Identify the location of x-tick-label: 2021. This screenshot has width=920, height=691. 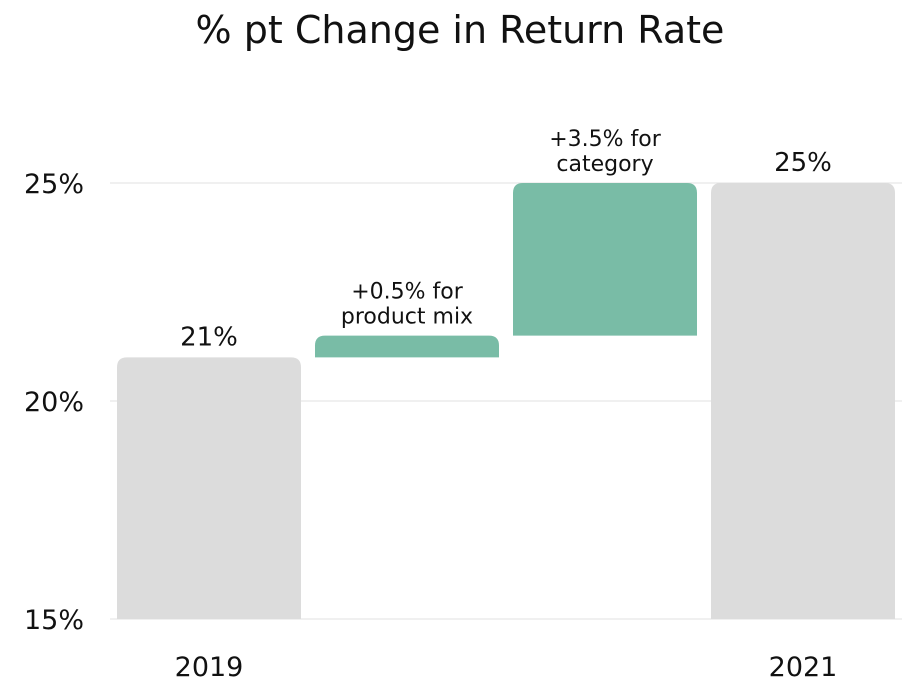
(803, 667).